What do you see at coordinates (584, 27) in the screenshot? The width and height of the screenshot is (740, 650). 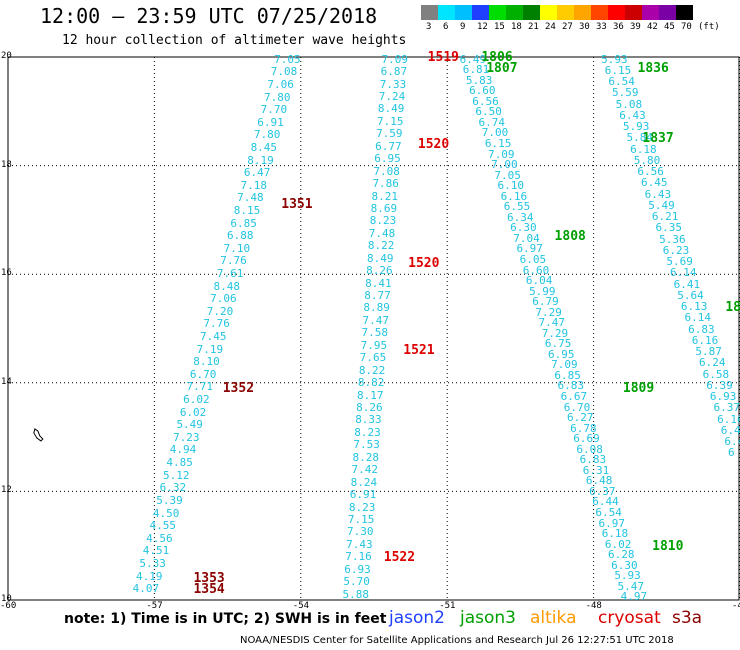 I see `colorbar-label: 30` at bounding box center [584, 27].